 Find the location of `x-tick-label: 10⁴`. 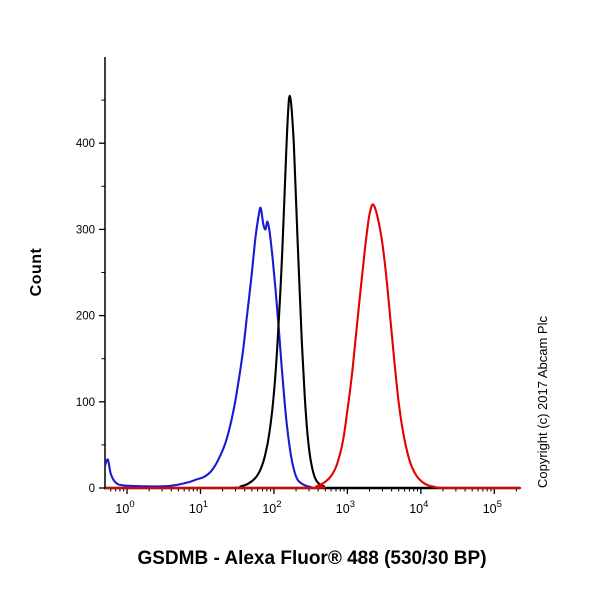

x-tick-label: 10⁴ is located at coordinates (418, 507).